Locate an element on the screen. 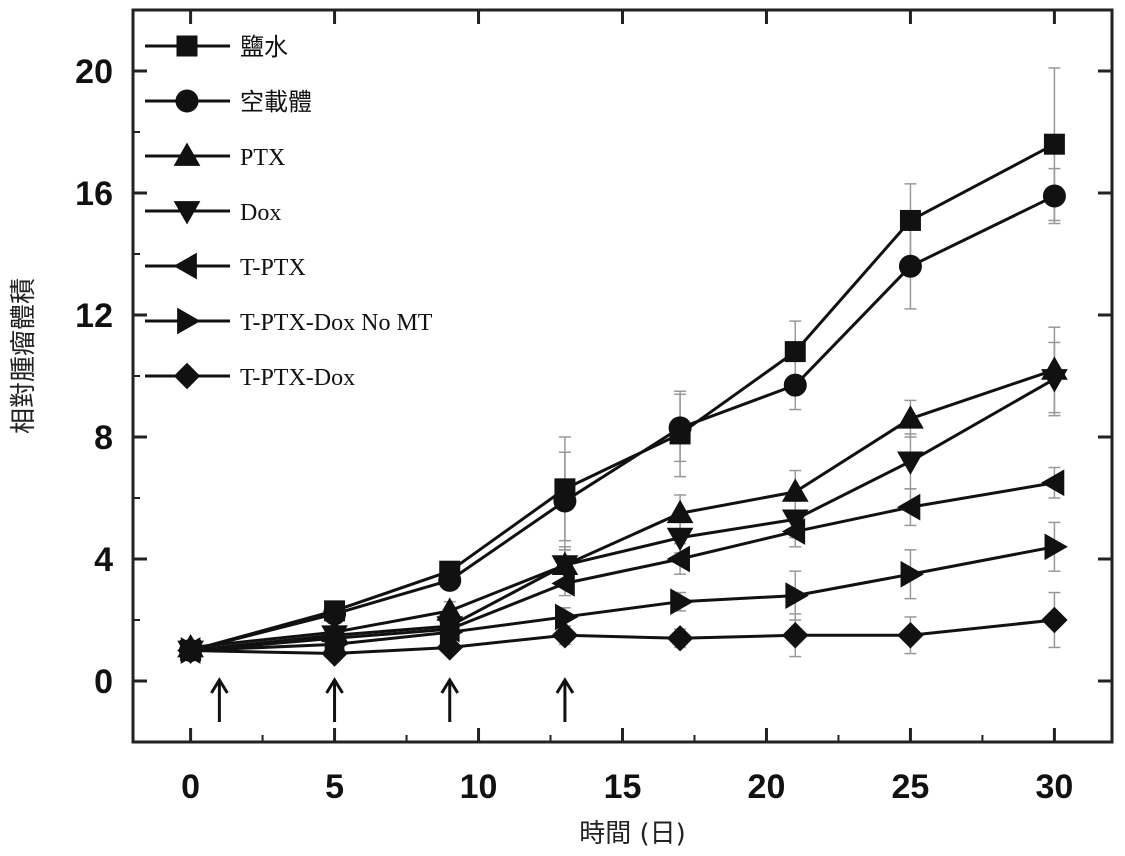  legend-label: PTX is located at coordinates (262, 158).